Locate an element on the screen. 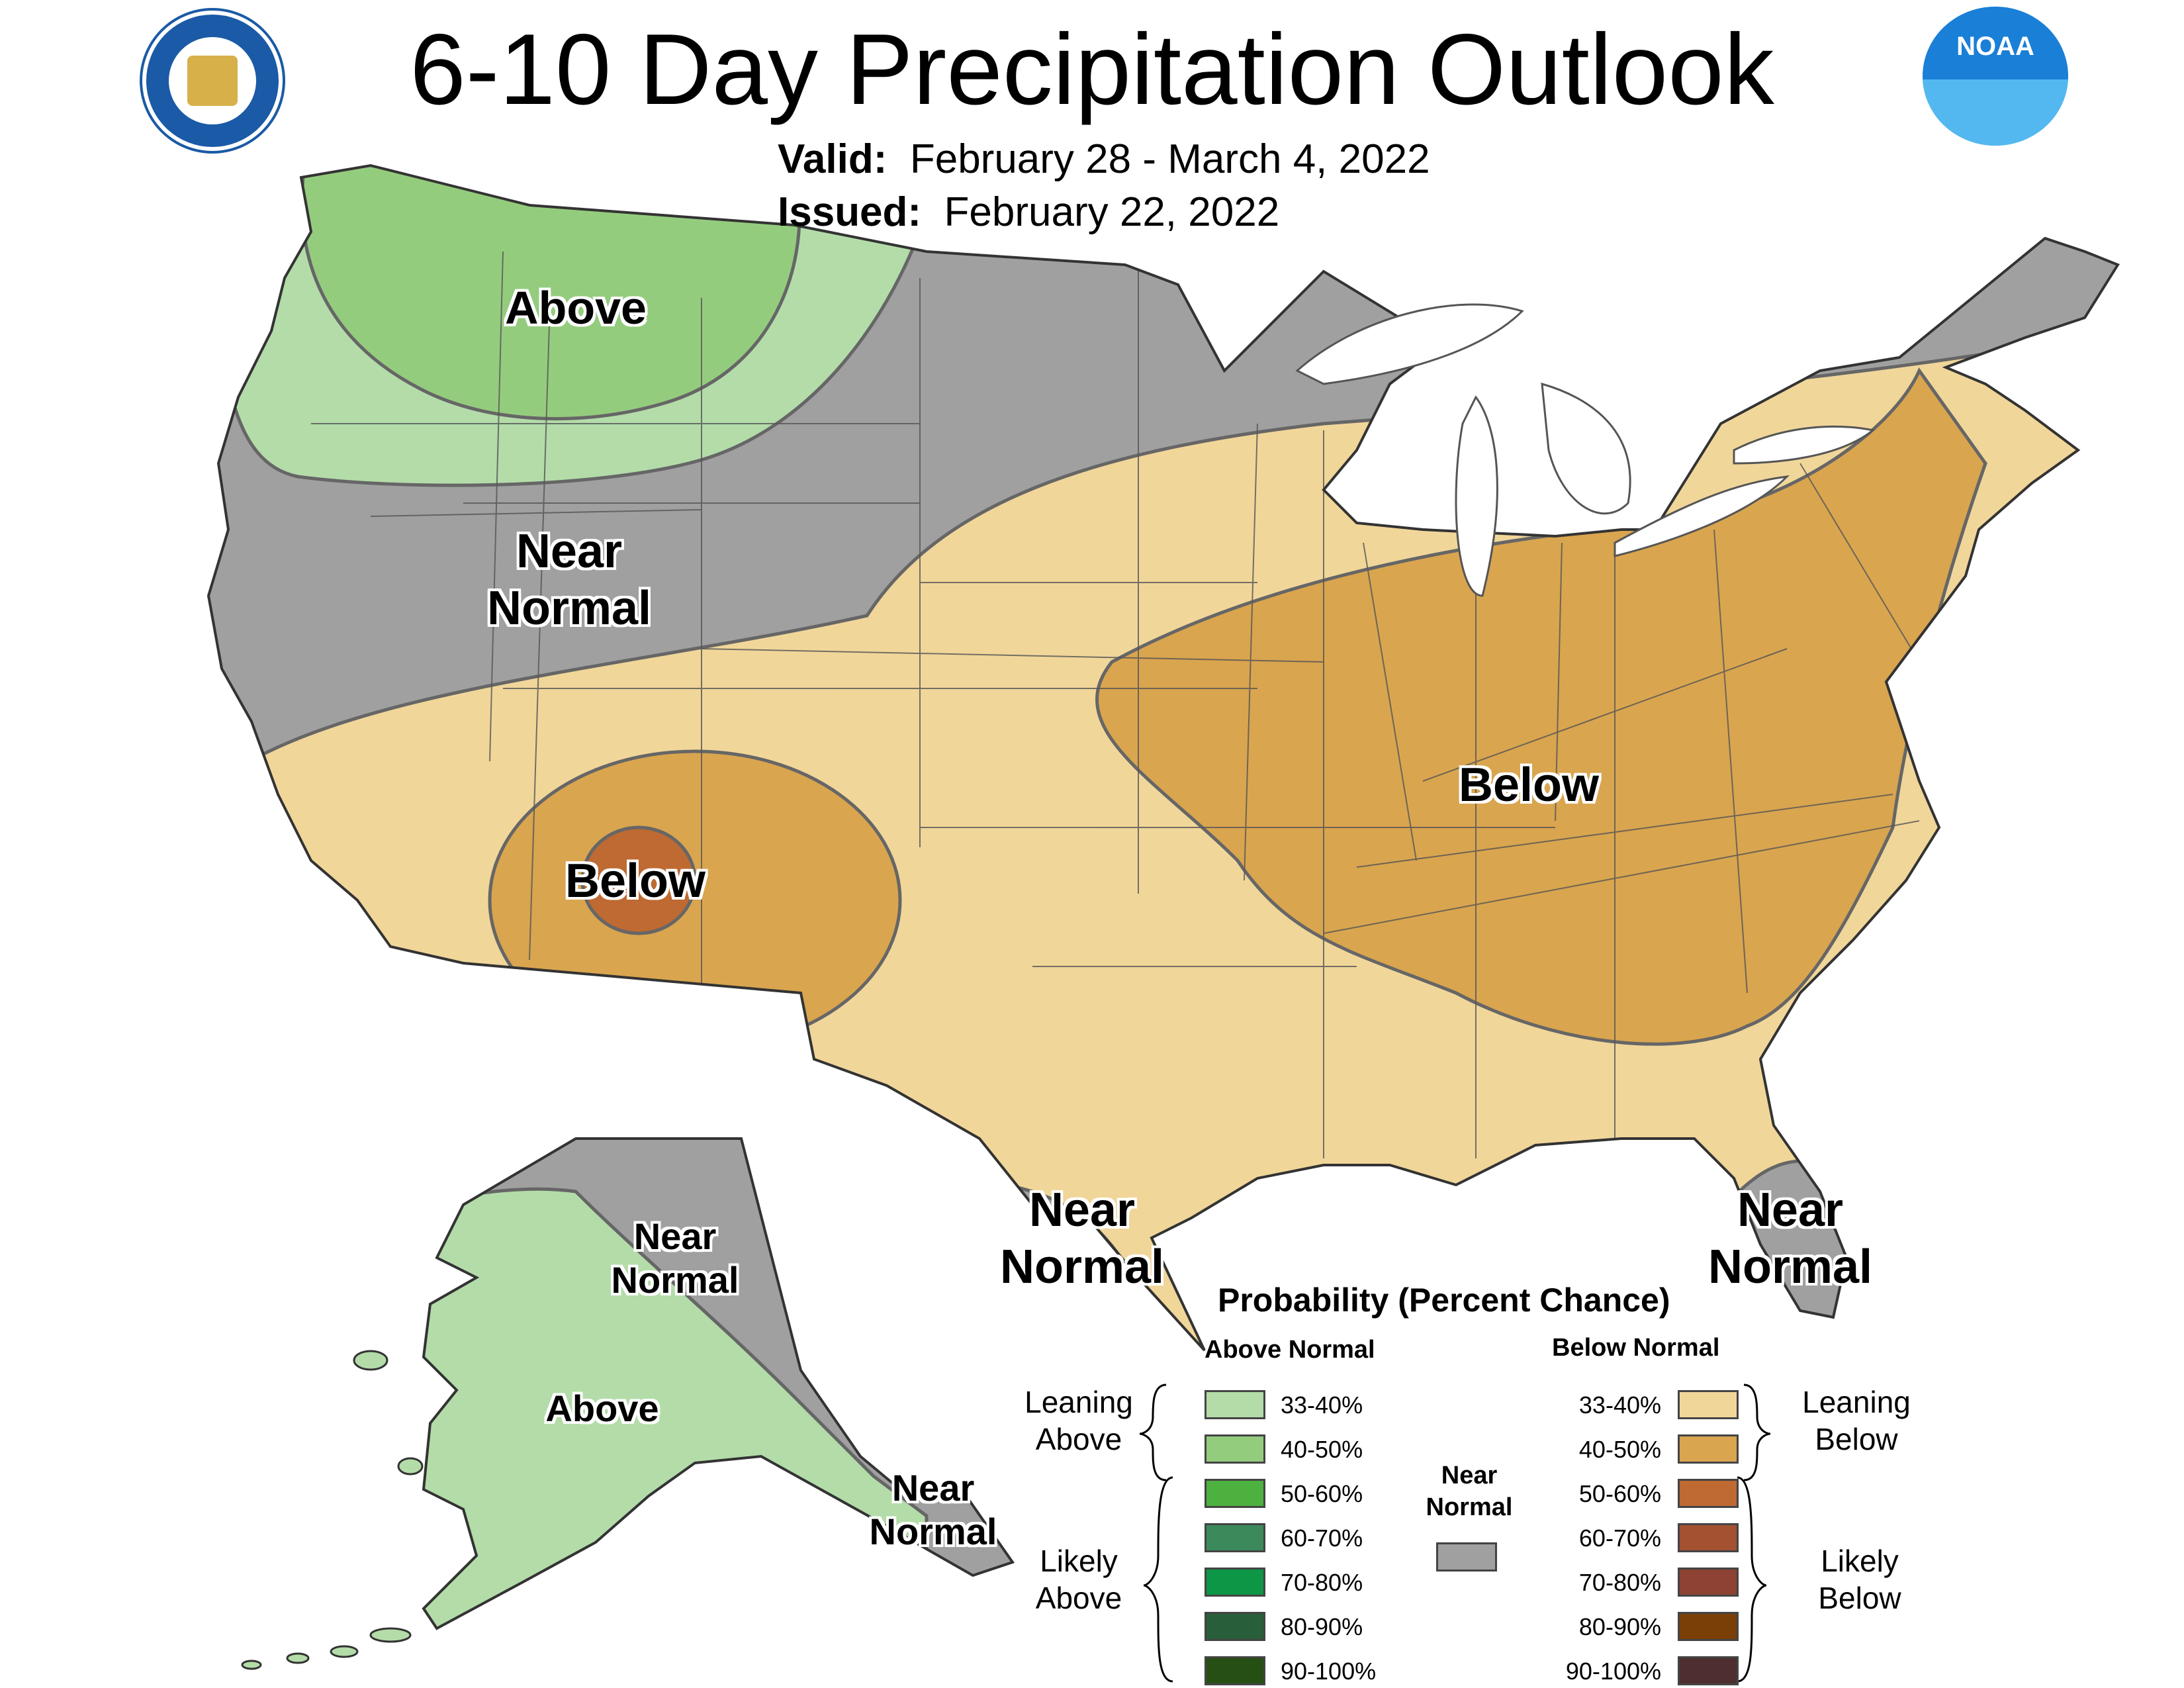  valid-label: Valid: is located at coordinates (832, 159).